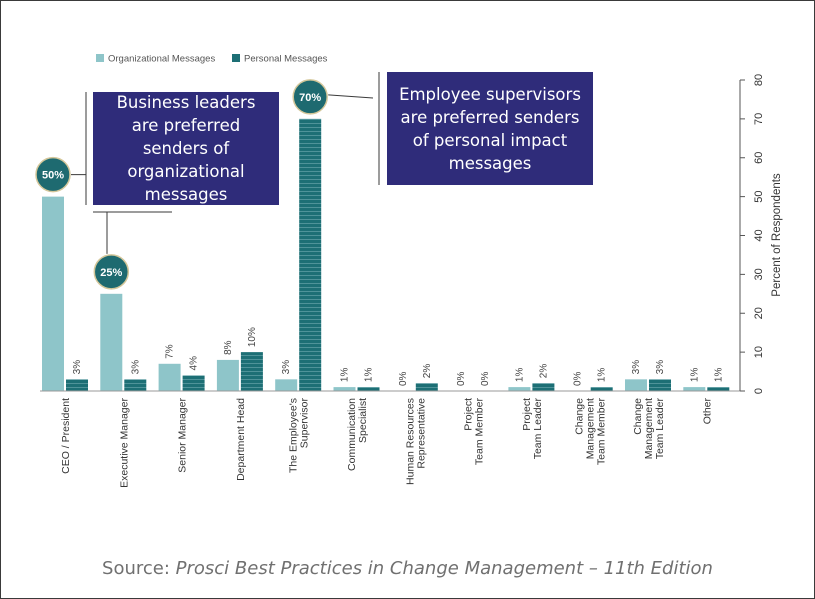 This screenshot has width=815, height=599. What do you see at coordinates (363, 420) in the screenshot?
I see `x-tick-label: Specialist` at bounding box center [363, 420].